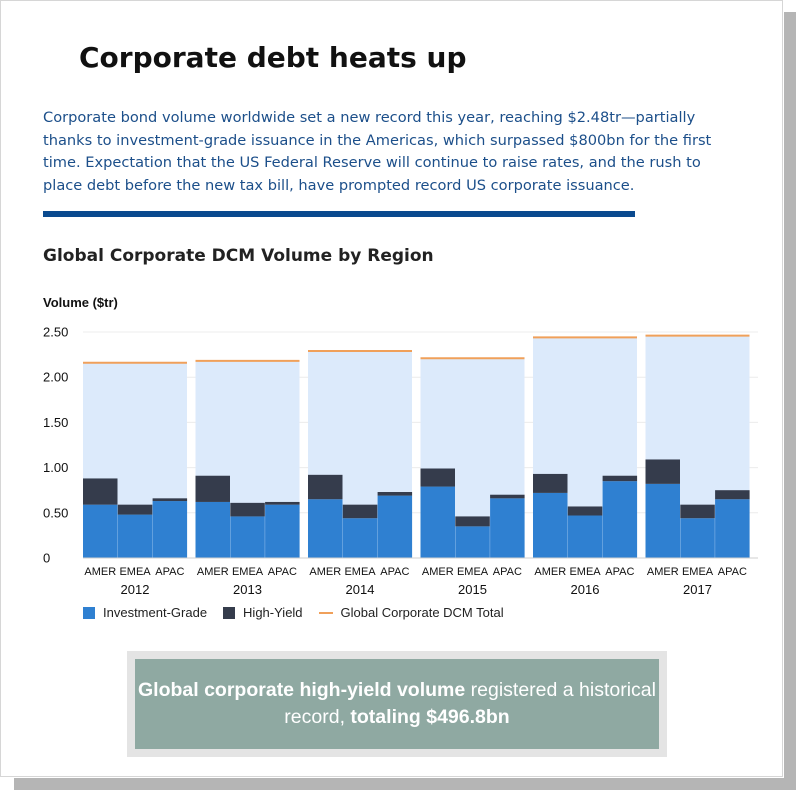  I want to click on bar-high-yield-2017-emea, so click(697, 511).